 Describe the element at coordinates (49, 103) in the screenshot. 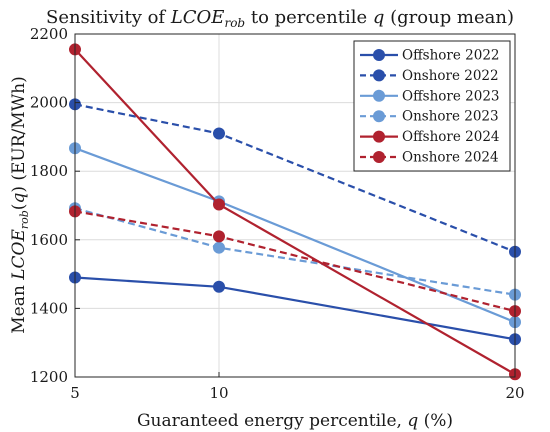

I see `y-tick-label: 2000` at that location.